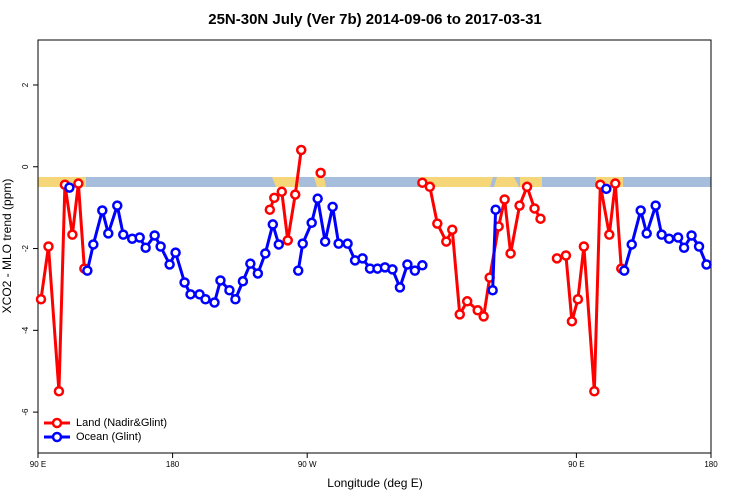  Describe the element at coordinates (108, 437) in the screenshot. I see `legend-label: Ocean (Glint)` at that location.